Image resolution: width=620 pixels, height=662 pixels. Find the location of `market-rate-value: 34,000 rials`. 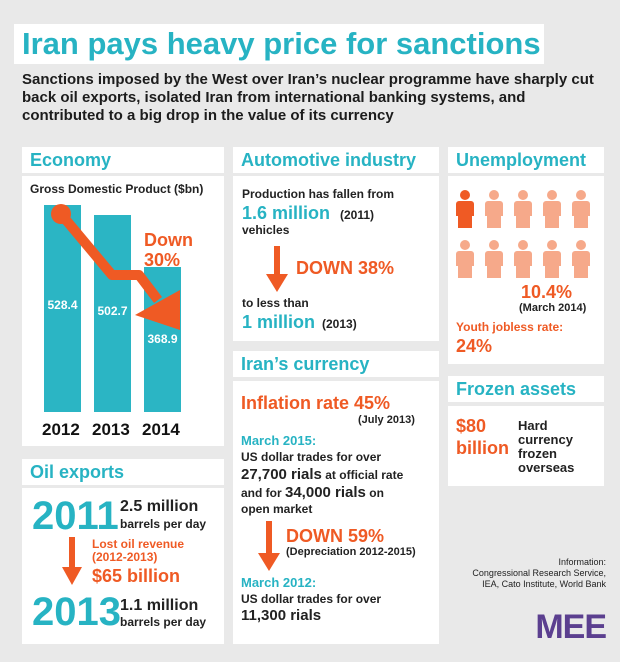

market-rate-value: 34,000 rials is located at coordinates (325, 492).